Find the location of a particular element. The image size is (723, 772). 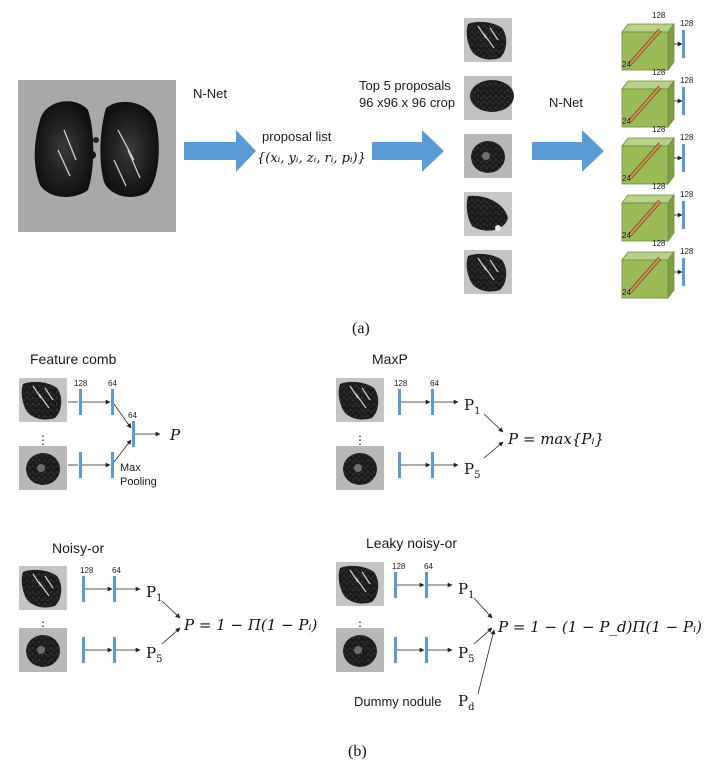

feature-cube-4: 128 24 128 is located at coordinates (657, 212).